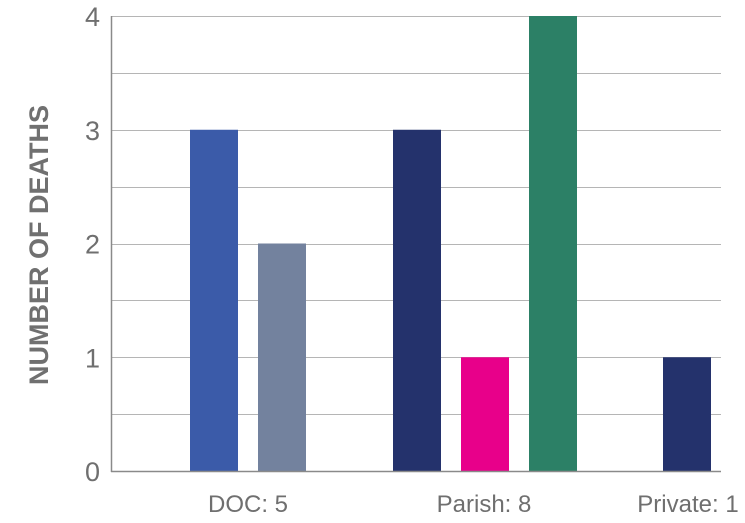 The width and height of the screenshot is (745, 523). I want to click on x-category-label: Private: 1, so click(687, 504).